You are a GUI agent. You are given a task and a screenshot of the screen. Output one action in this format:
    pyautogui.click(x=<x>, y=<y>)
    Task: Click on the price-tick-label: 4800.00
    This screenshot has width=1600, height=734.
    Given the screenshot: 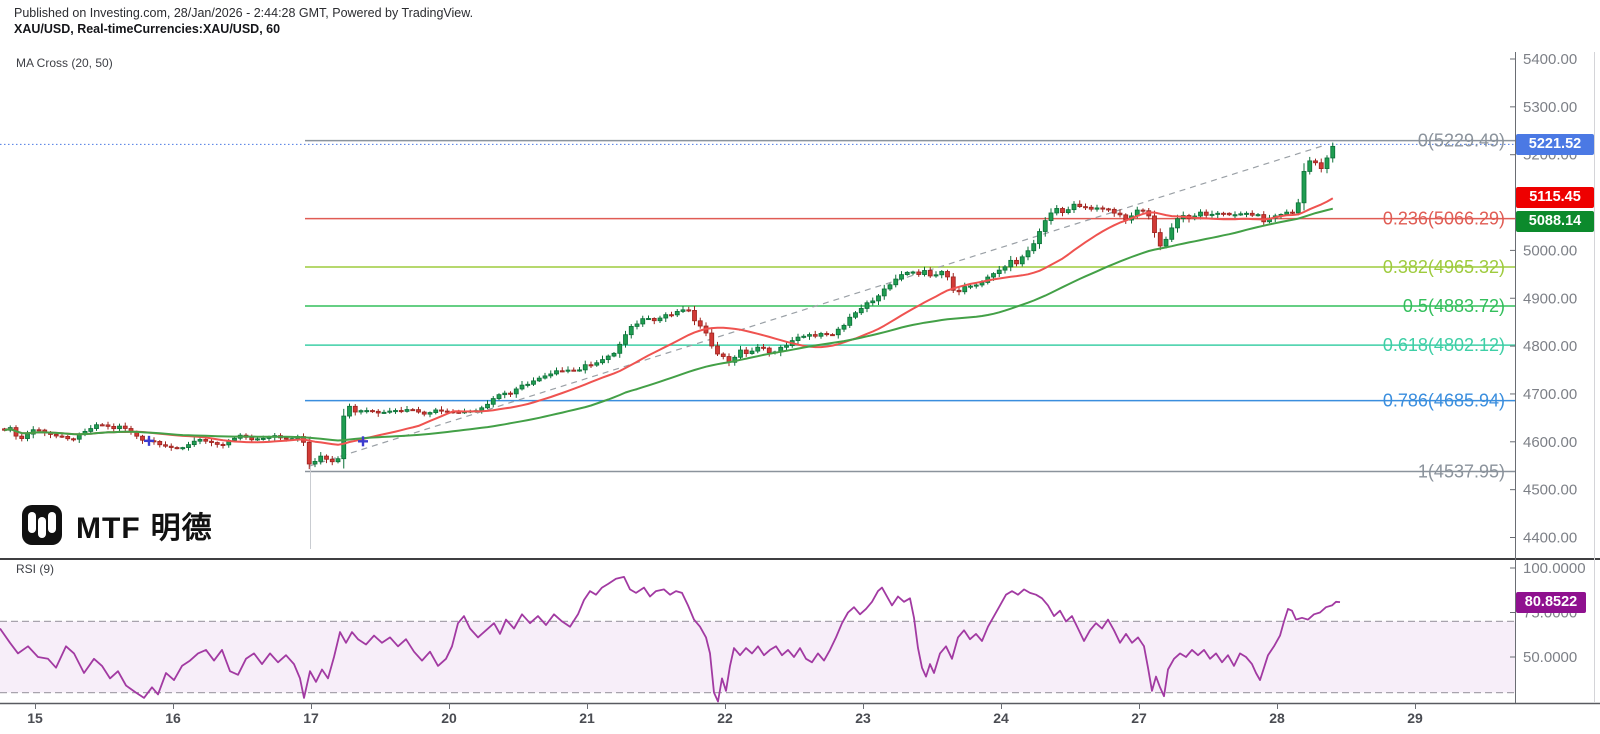 What is the action you would take?
    pyautogui.click(x=1550, y=346)
    